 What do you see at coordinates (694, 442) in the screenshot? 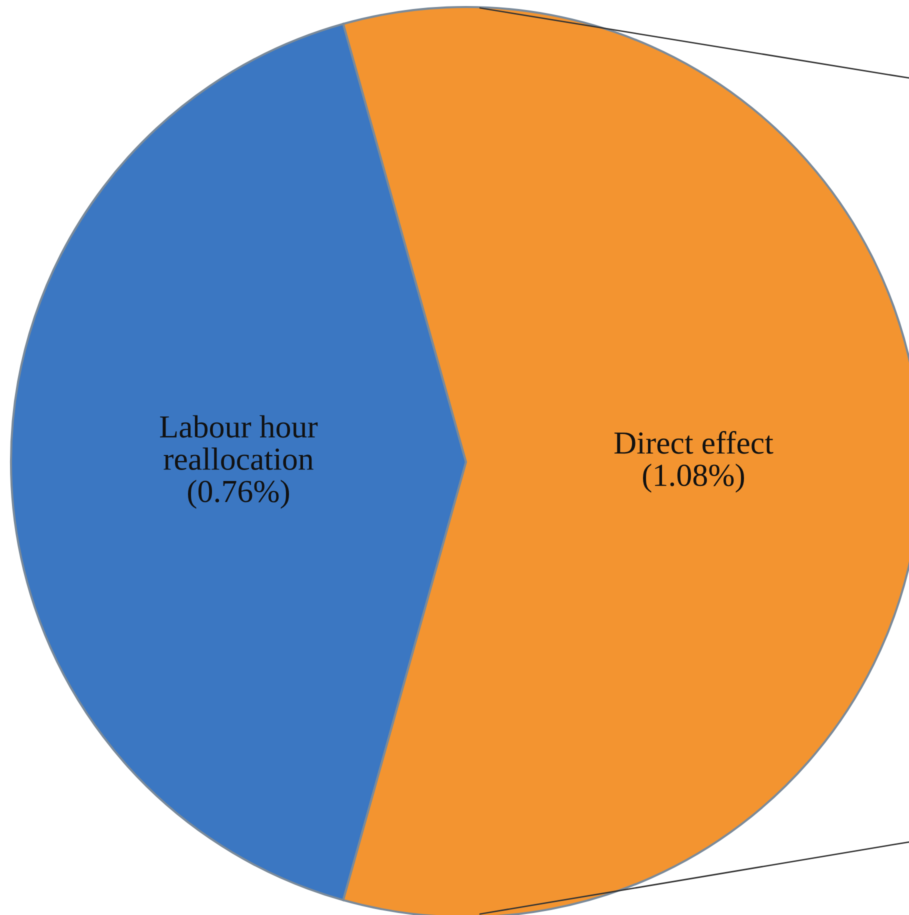
I see `slice-label: Direct effect` at bounding box center [694, 442].